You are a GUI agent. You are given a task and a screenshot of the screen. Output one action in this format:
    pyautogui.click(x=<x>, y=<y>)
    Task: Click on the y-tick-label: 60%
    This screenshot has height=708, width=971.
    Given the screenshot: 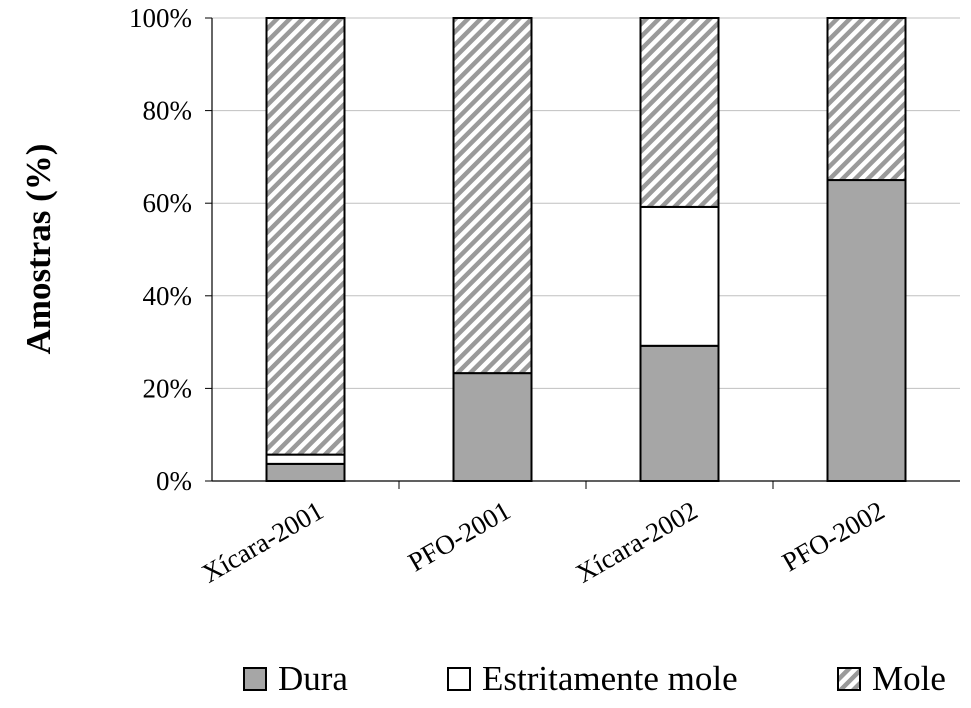 What is the action you would take?
    pyautogui.click(x=168, y=203)
    